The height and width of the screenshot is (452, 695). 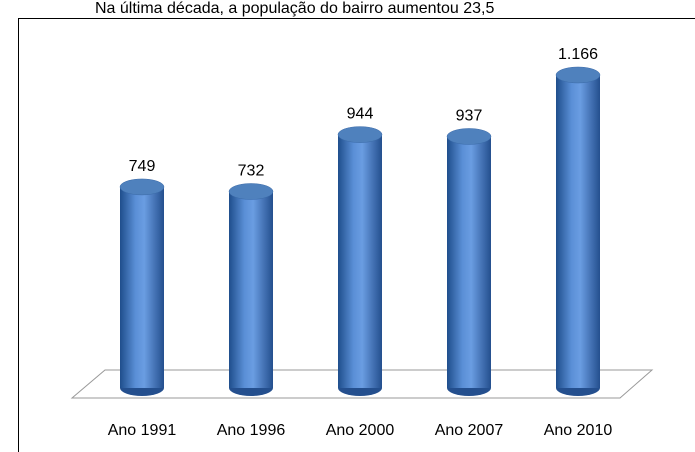 What do you see at coordinates (251, 430) in the screenshot?
I see `x-tick-label: Ano 1996` at bounding box center [251, 430].